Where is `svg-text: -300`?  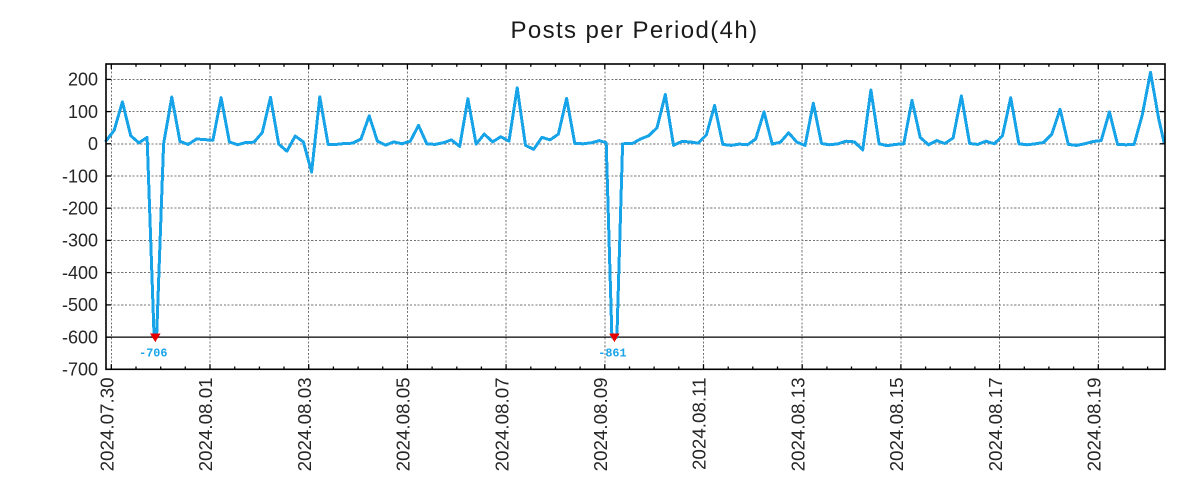
svg-text: -300 is located at coordinates (80, 241).